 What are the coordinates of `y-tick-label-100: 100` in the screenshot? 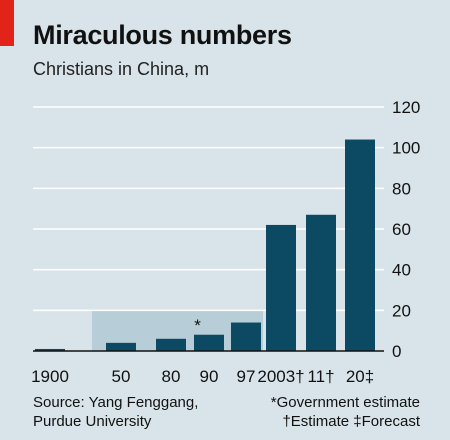 It's located at (406, 148).